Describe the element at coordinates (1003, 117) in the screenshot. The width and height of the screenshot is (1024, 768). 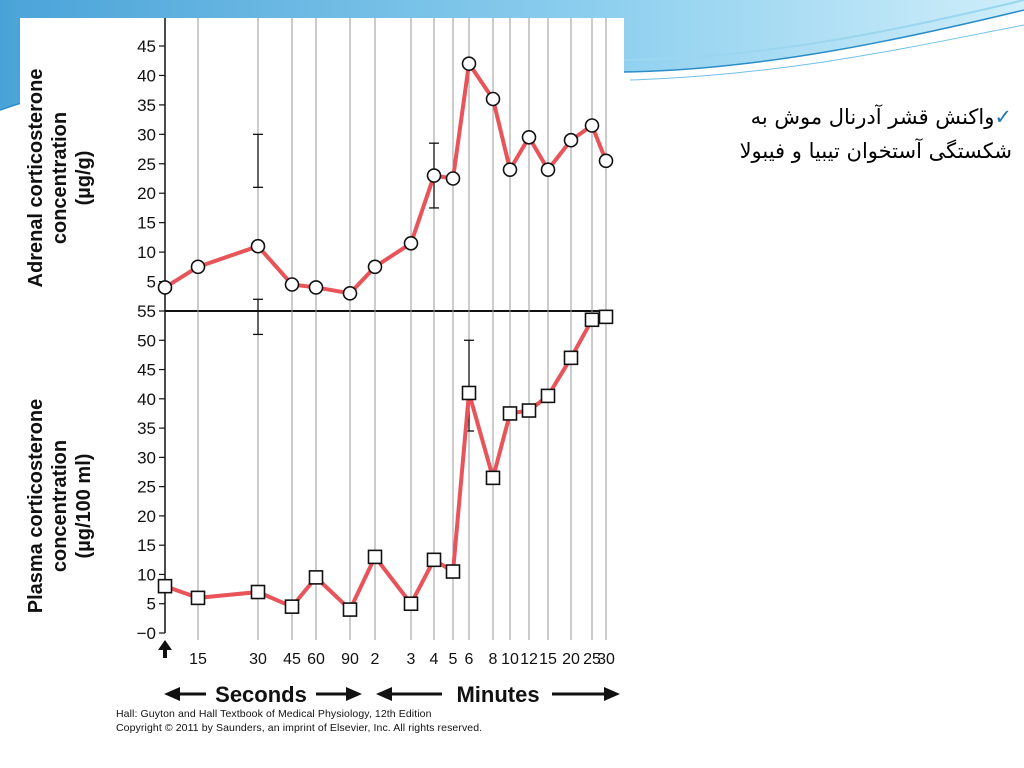
I see `checkmark-icon: ✓` at that location.